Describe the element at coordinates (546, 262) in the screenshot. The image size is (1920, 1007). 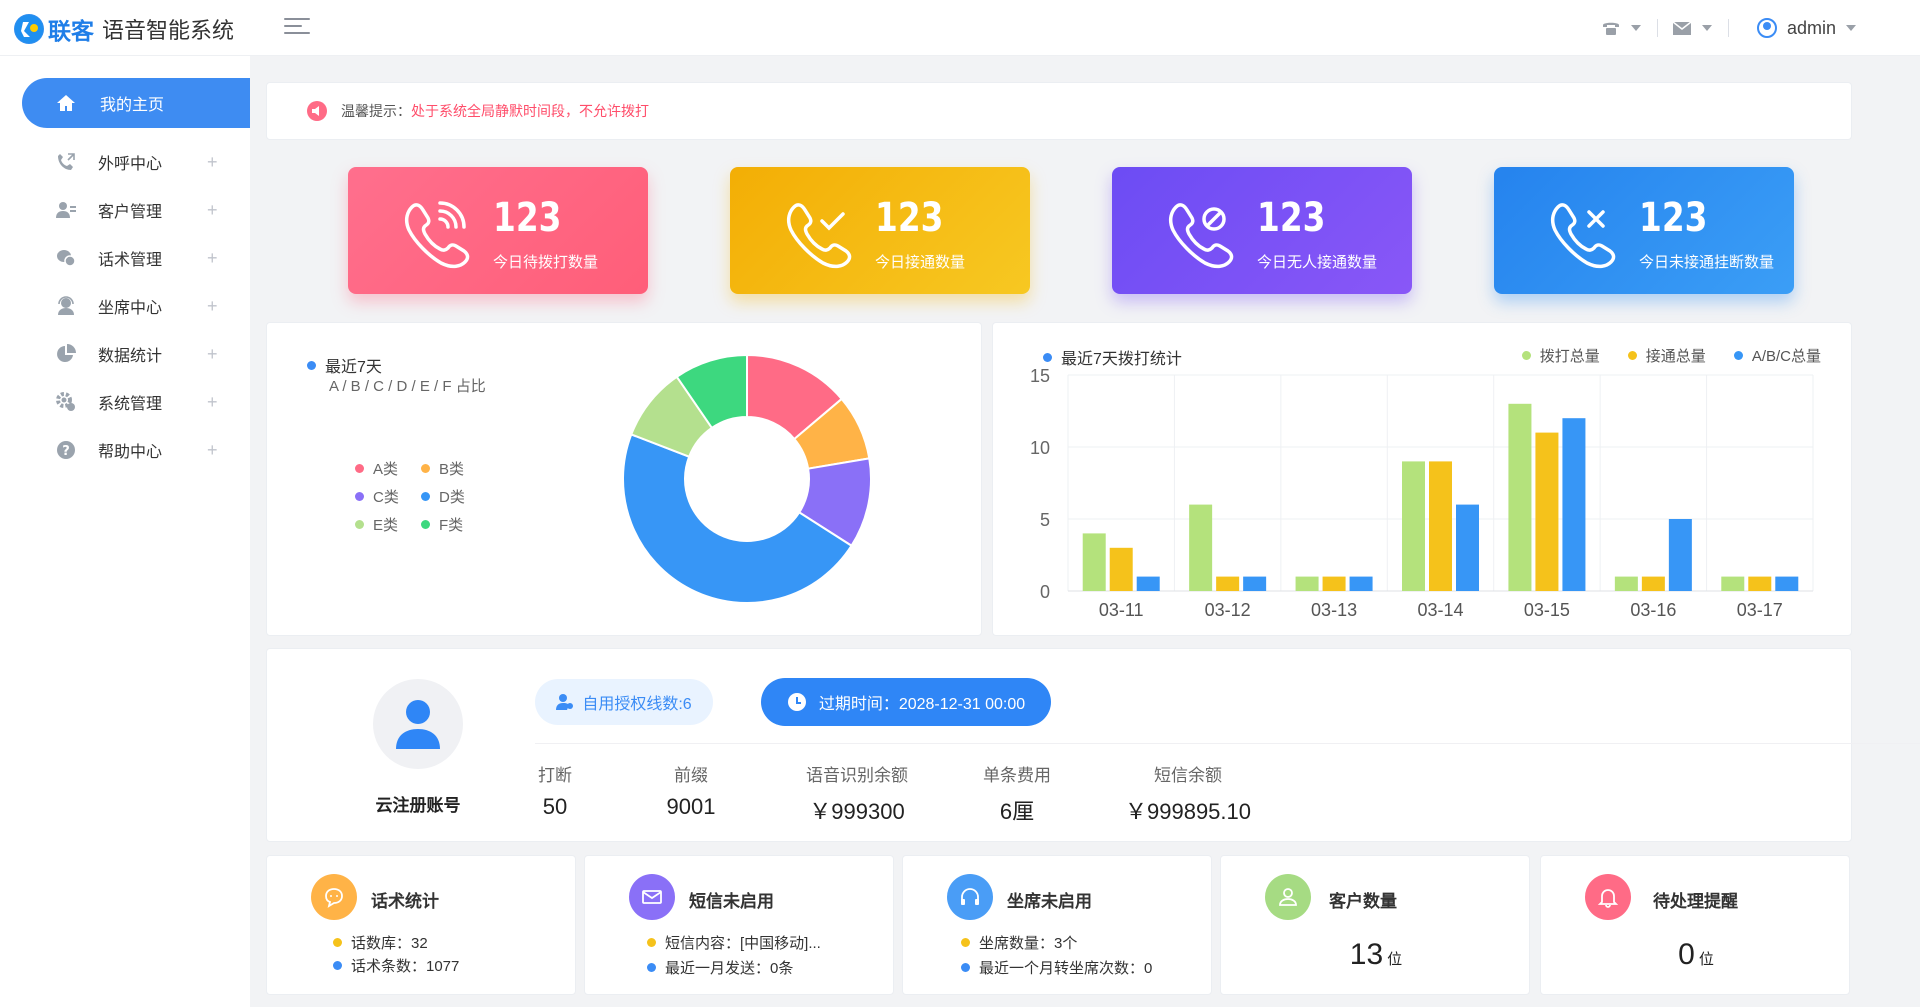
I see `stat-label: 今日待拨打数量` at that location.